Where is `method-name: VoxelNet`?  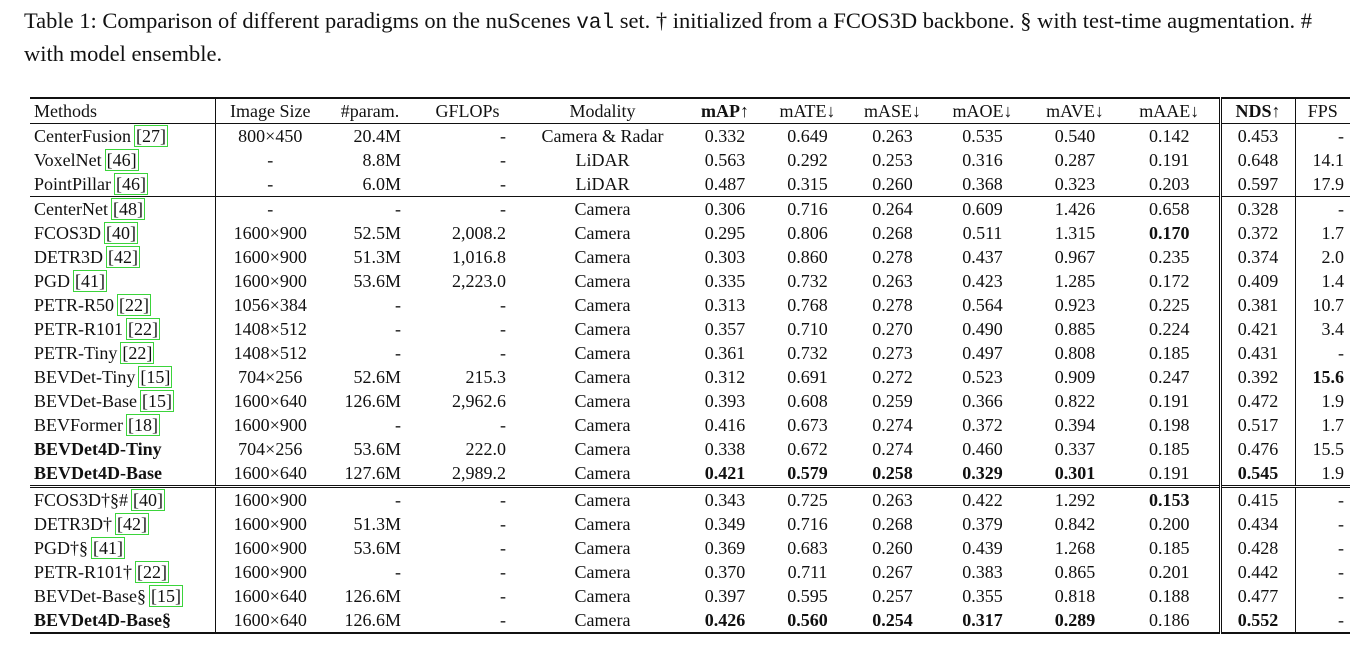
method-name: VoxelNet is located at coordinates (68, 160).